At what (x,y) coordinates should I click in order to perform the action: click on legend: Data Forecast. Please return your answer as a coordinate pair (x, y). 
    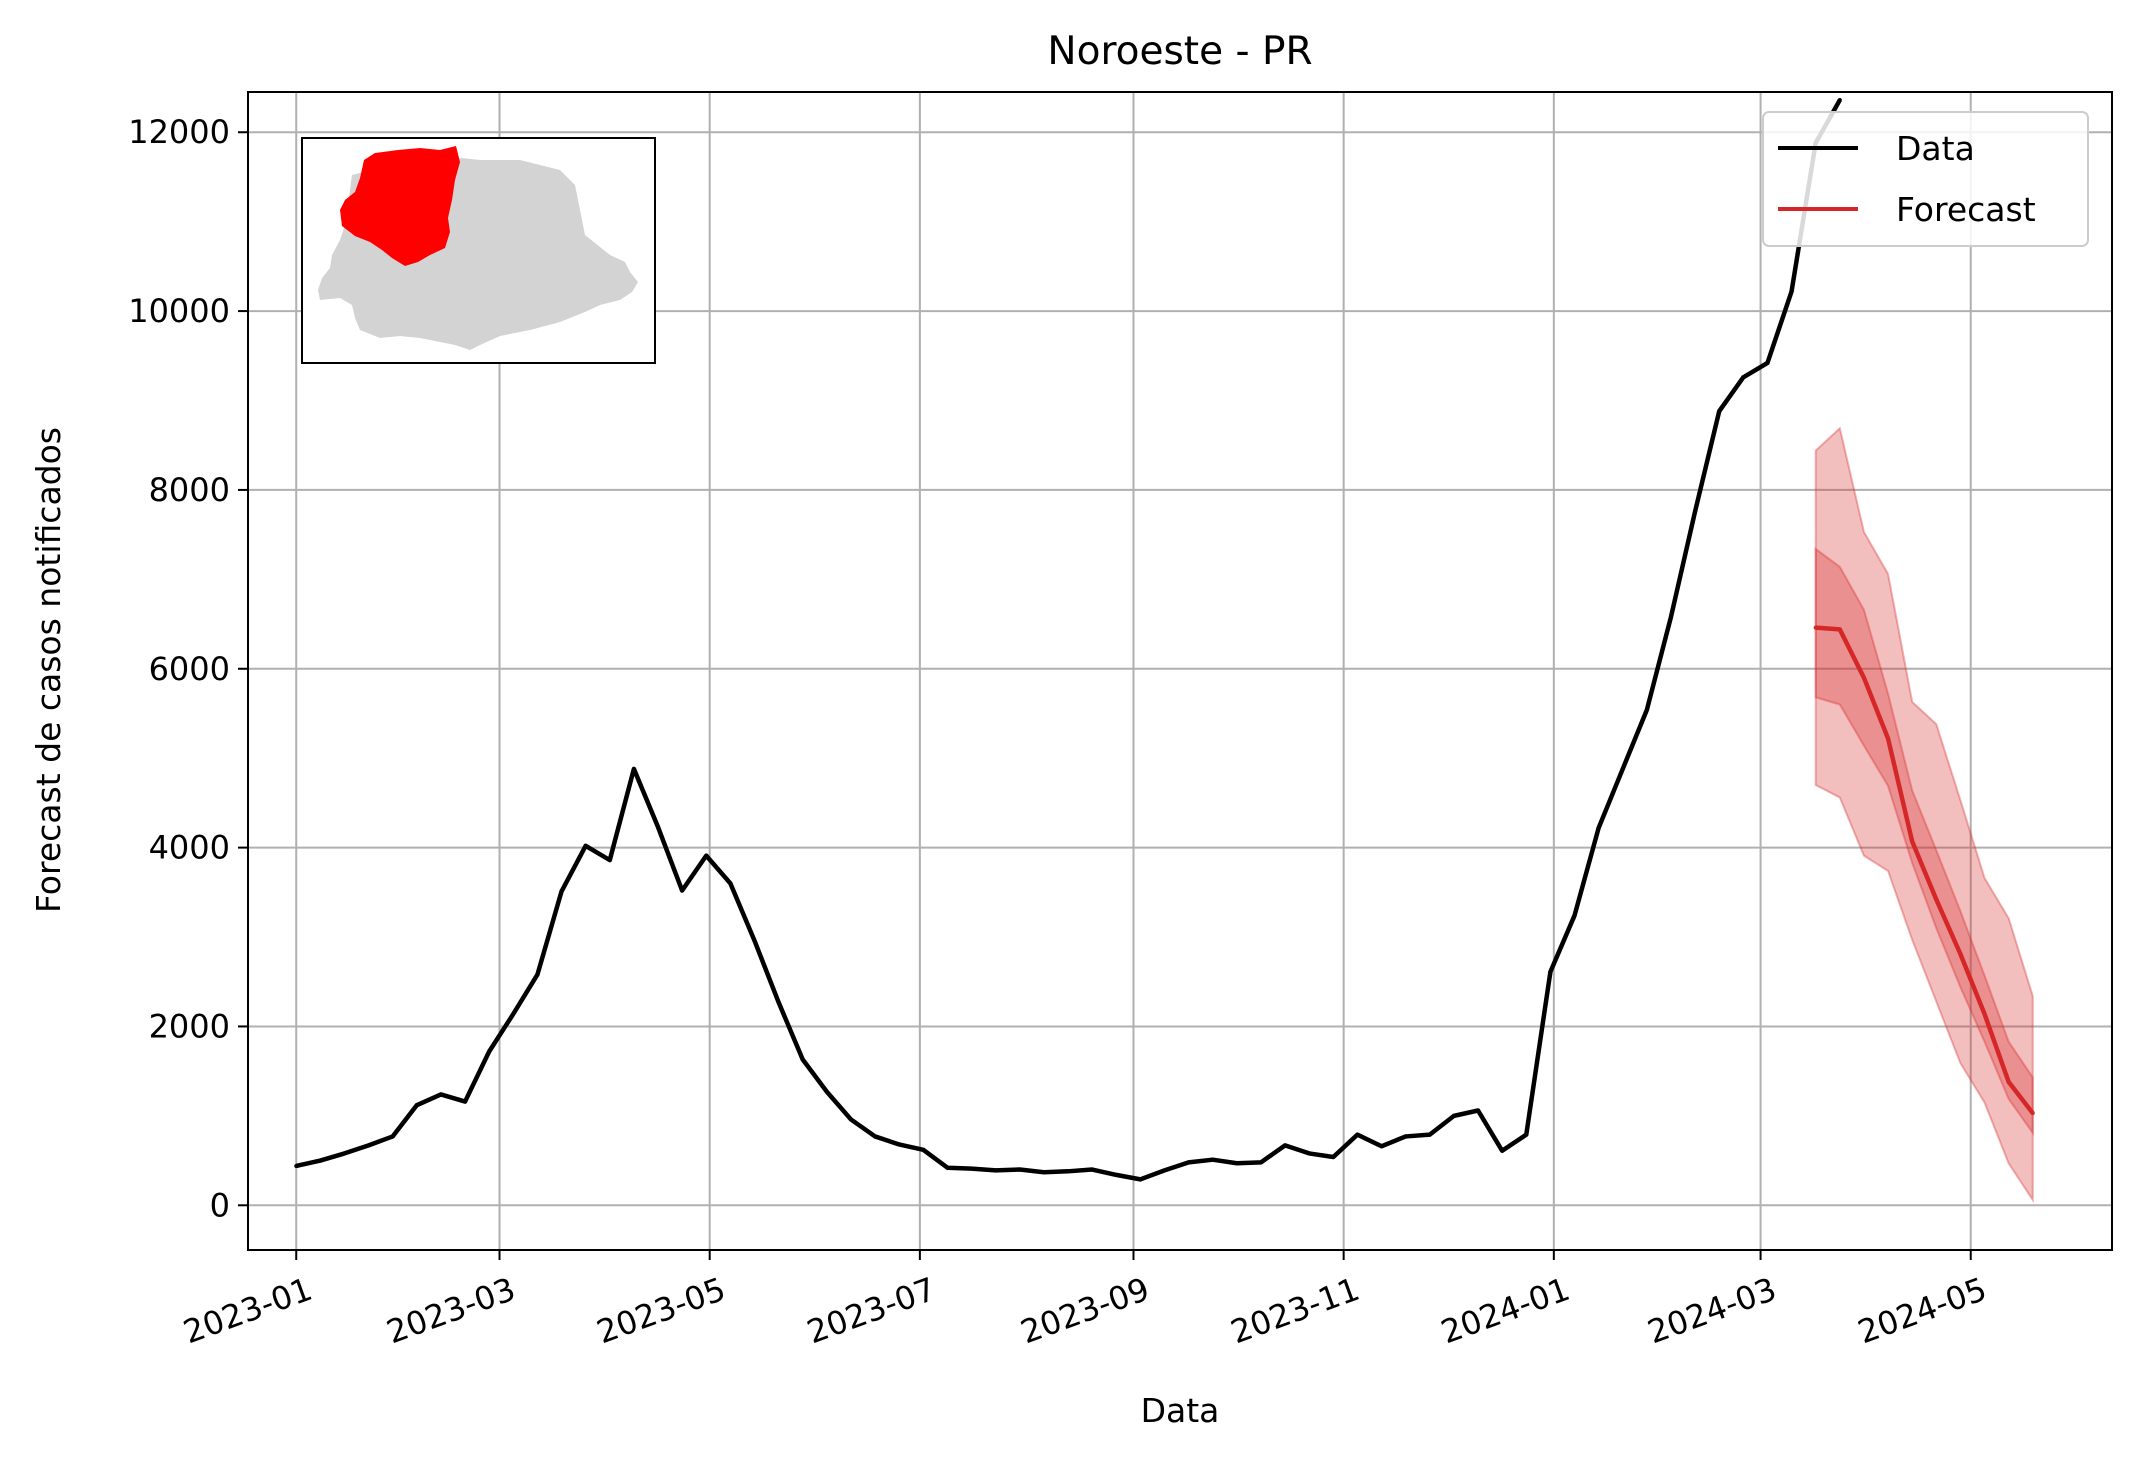
    Looking at the image, I should click on (1925, 179).